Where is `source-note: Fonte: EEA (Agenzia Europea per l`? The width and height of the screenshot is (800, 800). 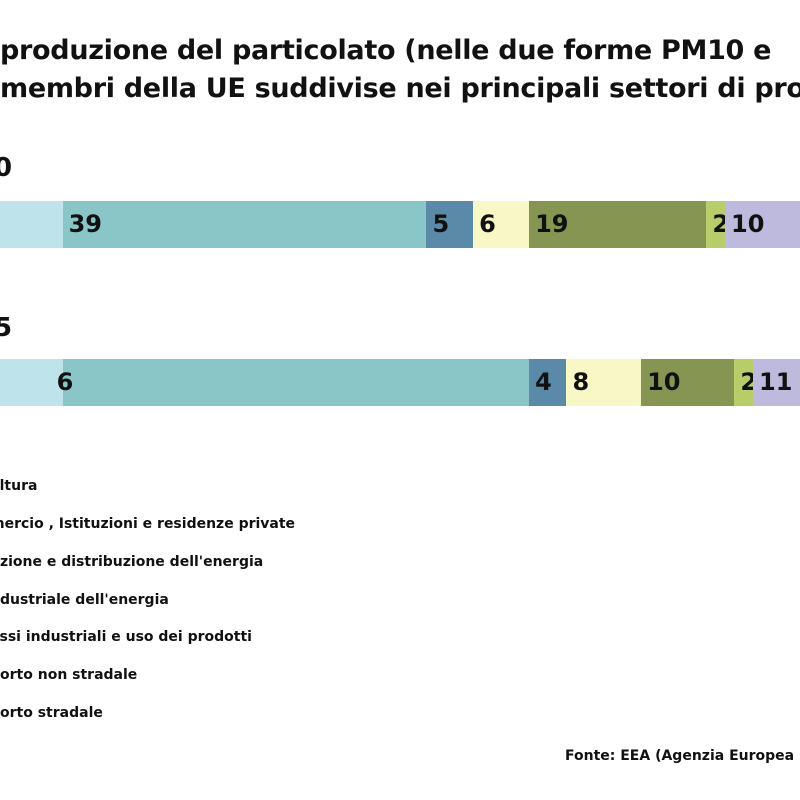
source-note: Fonte: EEA (Agenzia Europea per l is located at coordinates (682, 756).